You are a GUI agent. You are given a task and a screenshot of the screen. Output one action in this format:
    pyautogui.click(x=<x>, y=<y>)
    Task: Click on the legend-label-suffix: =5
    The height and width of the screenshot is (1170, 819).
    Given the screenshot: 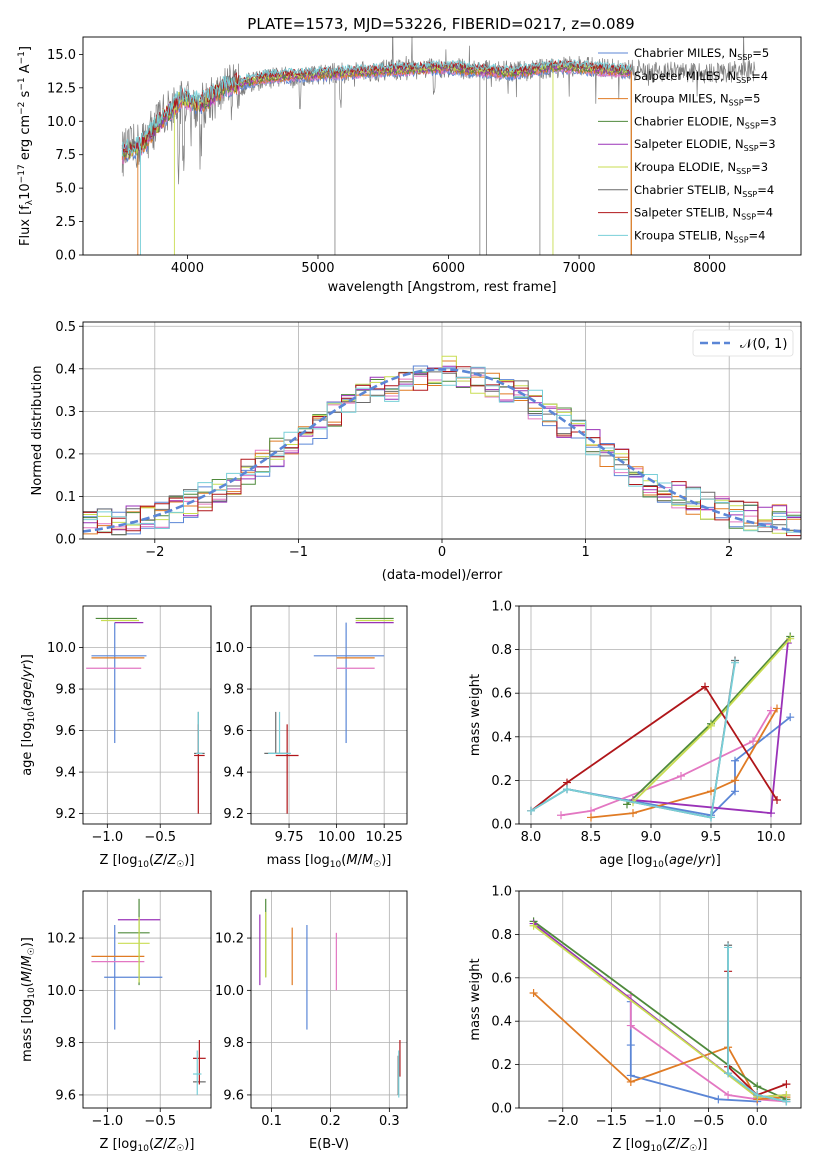 What is the action you would take?
    pyautogui.click(x=760, y=53)
    